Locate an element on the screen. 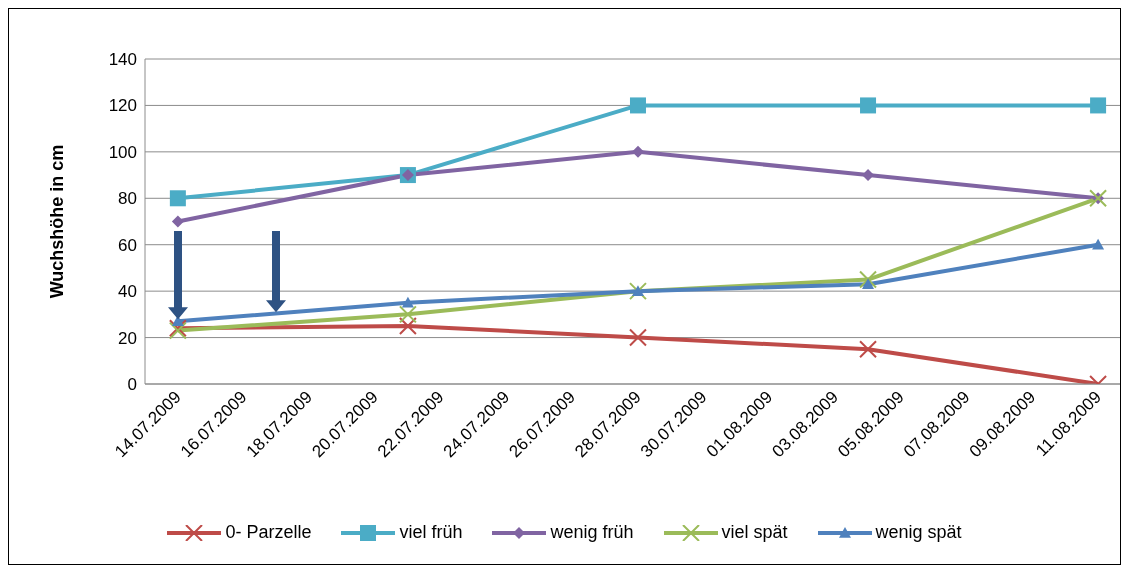 Image resolution: width=1131 pixels, height=585 pixels. y-tick-label: 0 is located at coordinates (132, 385).